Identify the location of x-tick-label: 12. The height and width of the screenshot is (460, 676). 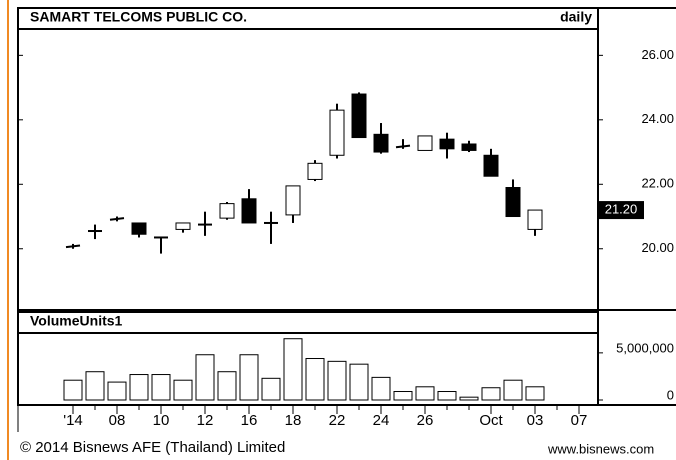
(205, 420).